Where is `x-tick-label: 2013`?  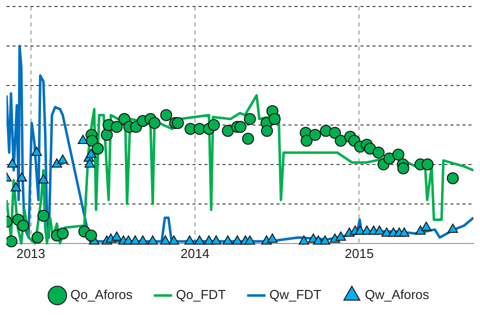
x-tick-label: 2013 is located at coordinates (31, 253).